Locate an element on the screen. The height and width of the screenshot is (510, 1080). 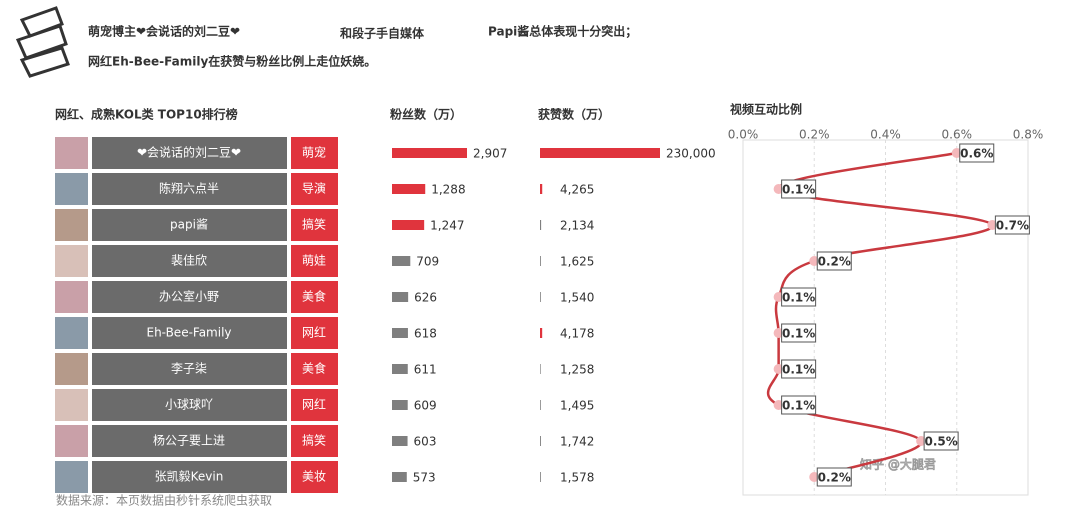
value-label: 603 is located at coordinates (425, 442).